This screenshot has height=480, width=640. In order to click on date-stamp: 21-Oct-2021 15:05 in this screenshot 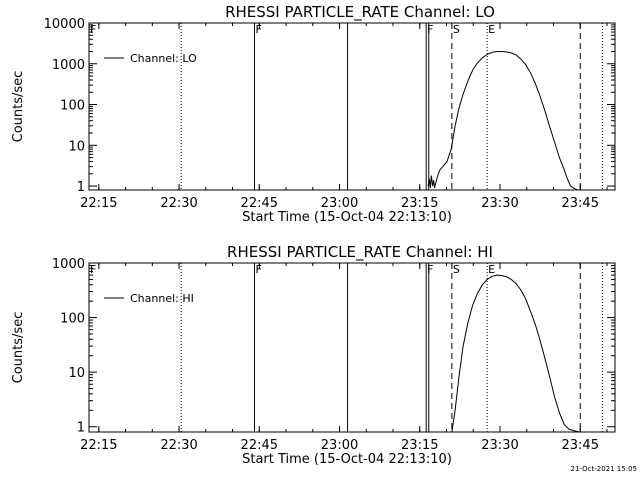, I will do `click(603, 469)`.